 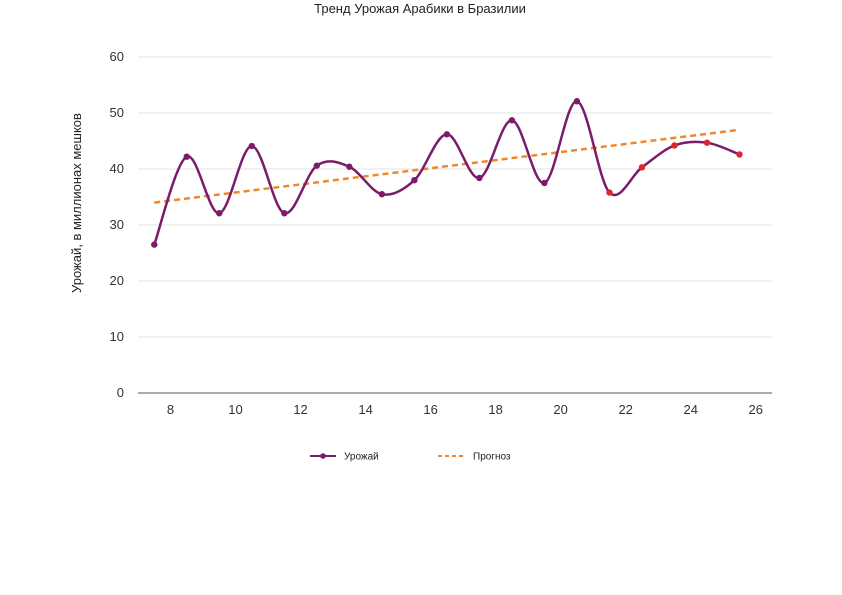 I want to click on legend-harvest-label: Урожай, so click(x=361, y=457).